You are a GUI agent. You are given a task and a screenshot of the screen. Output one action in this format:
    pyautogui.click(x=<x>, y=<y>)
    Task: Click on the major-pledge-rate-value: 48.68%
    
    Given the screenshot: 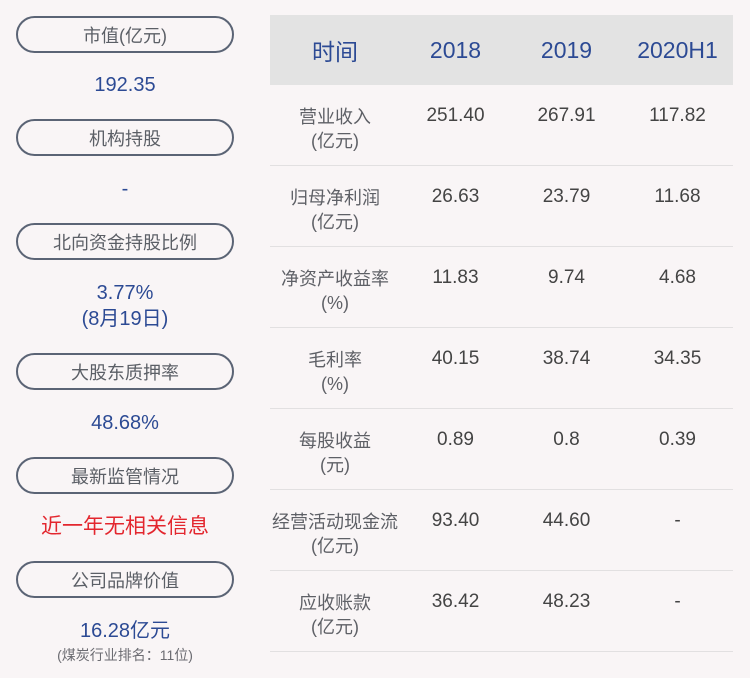 What is the action you would take?
    pyautogui.click(x=125, y=423)
    